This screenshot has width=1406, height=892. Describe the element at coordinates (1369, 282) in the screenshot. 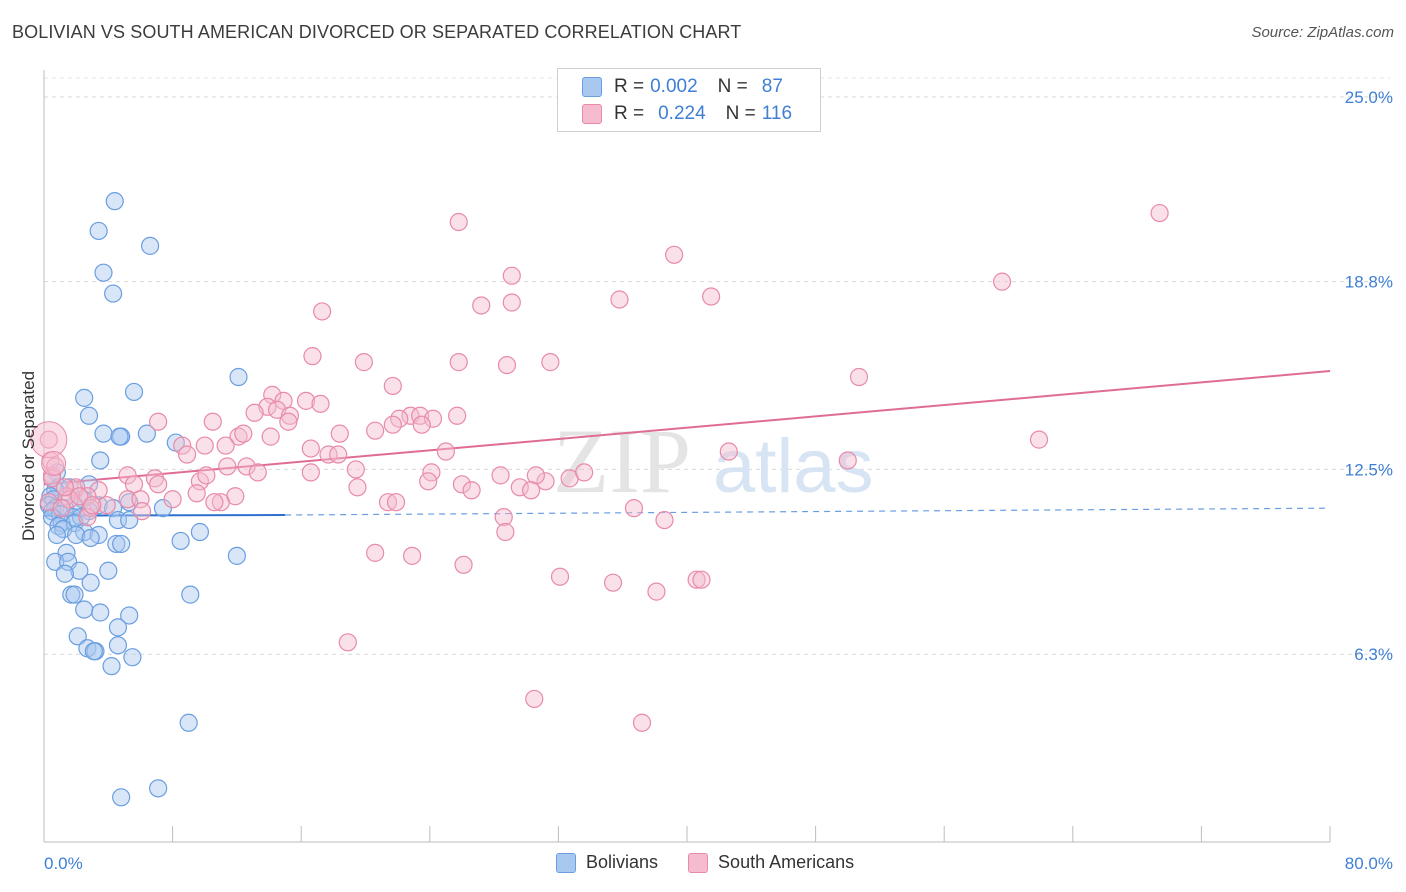

I see `y-tick-label: 18.8%` at that location.